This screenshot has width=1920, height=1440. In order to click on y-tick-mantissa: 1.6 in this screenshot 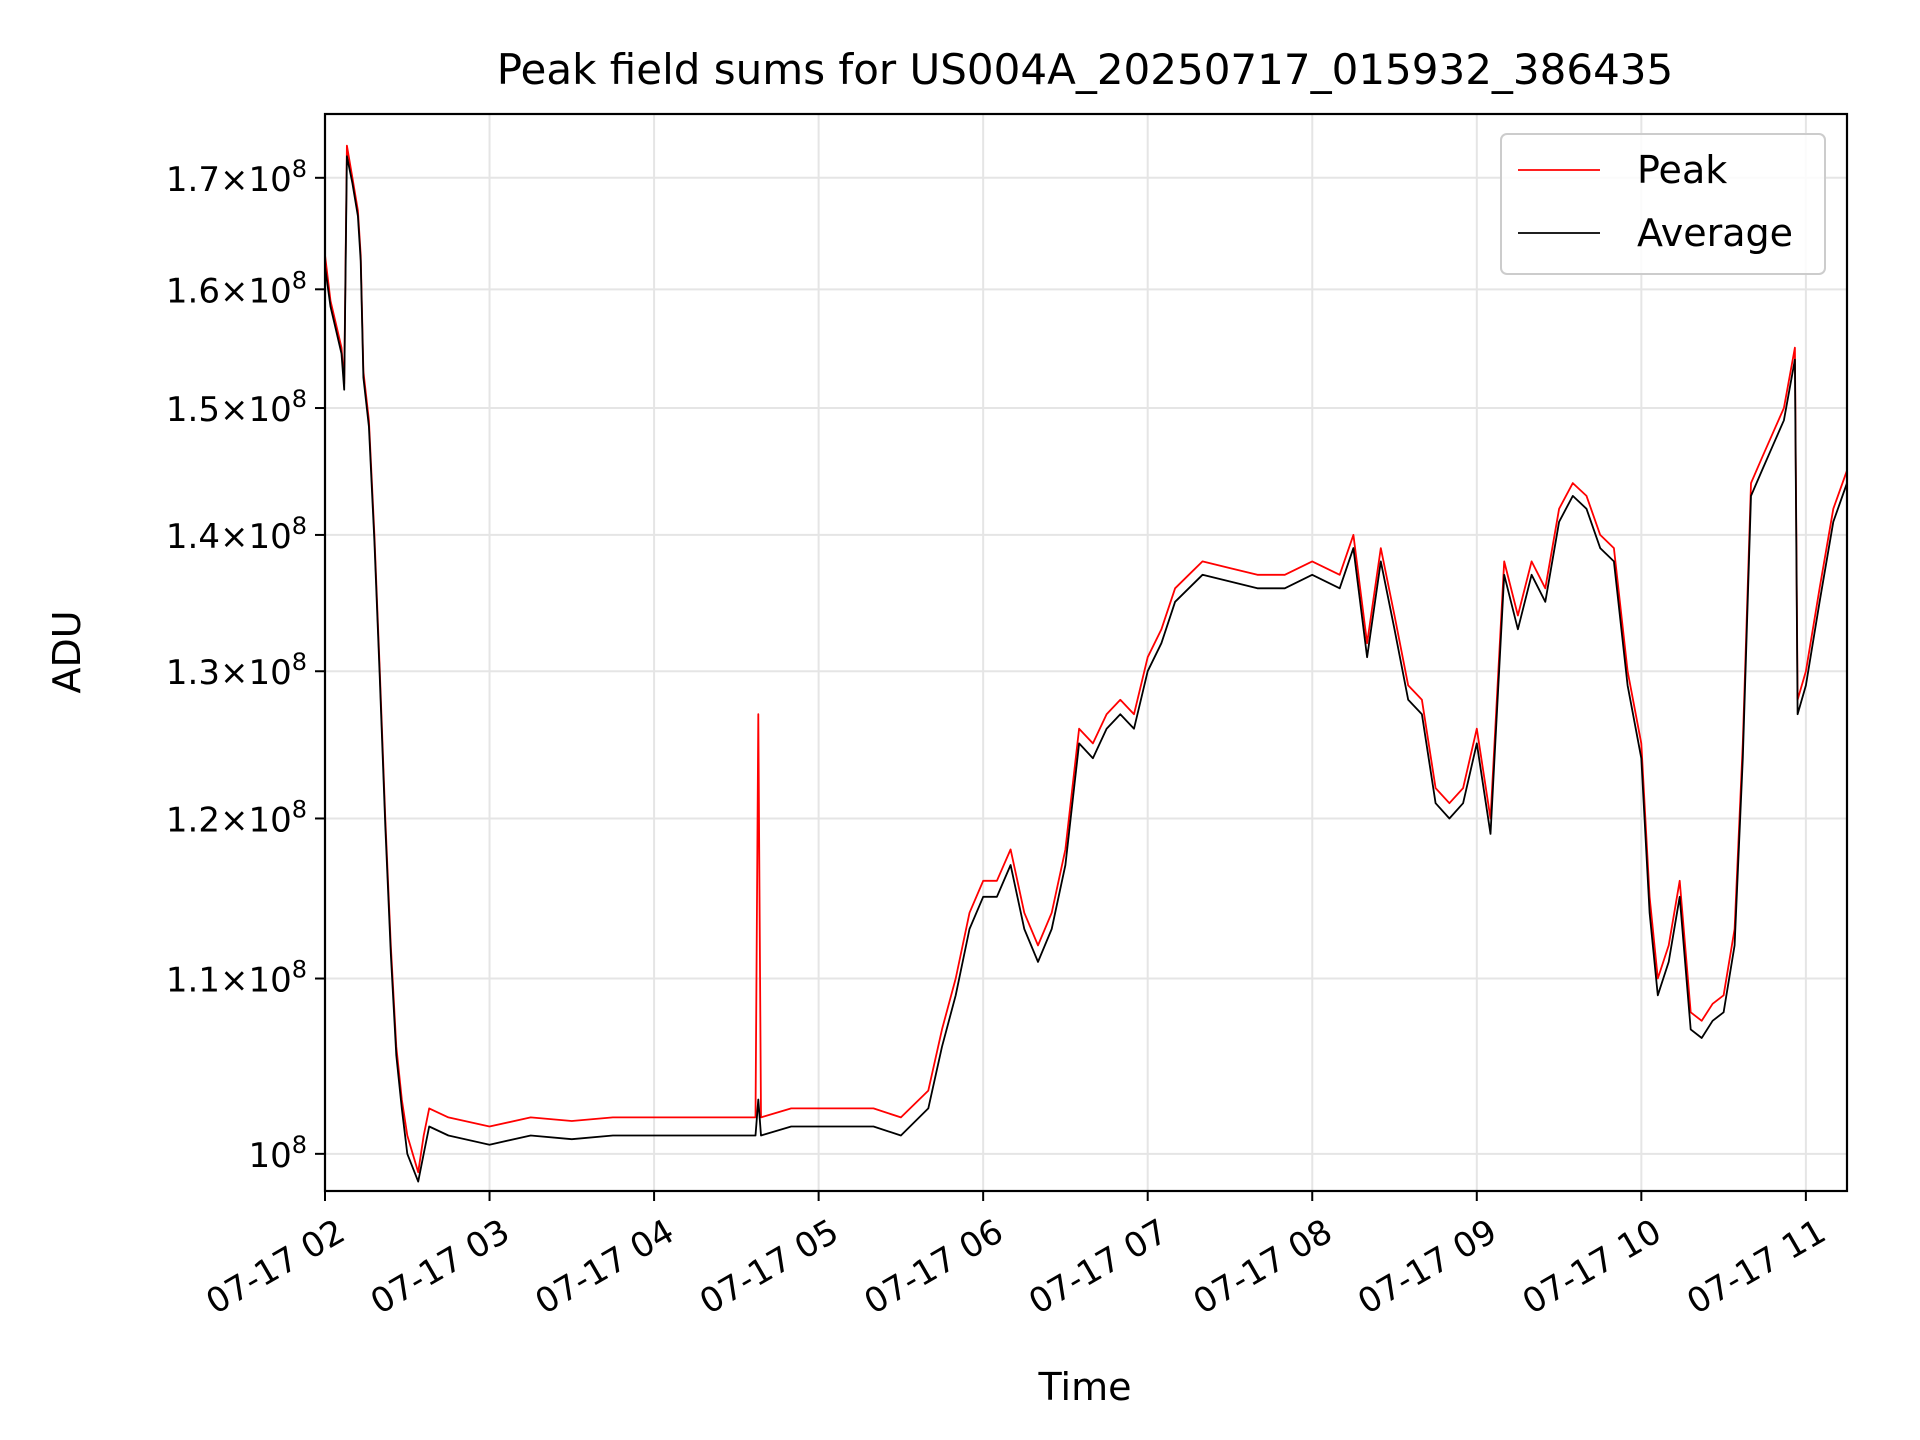, I will do `click(193, 291)`.